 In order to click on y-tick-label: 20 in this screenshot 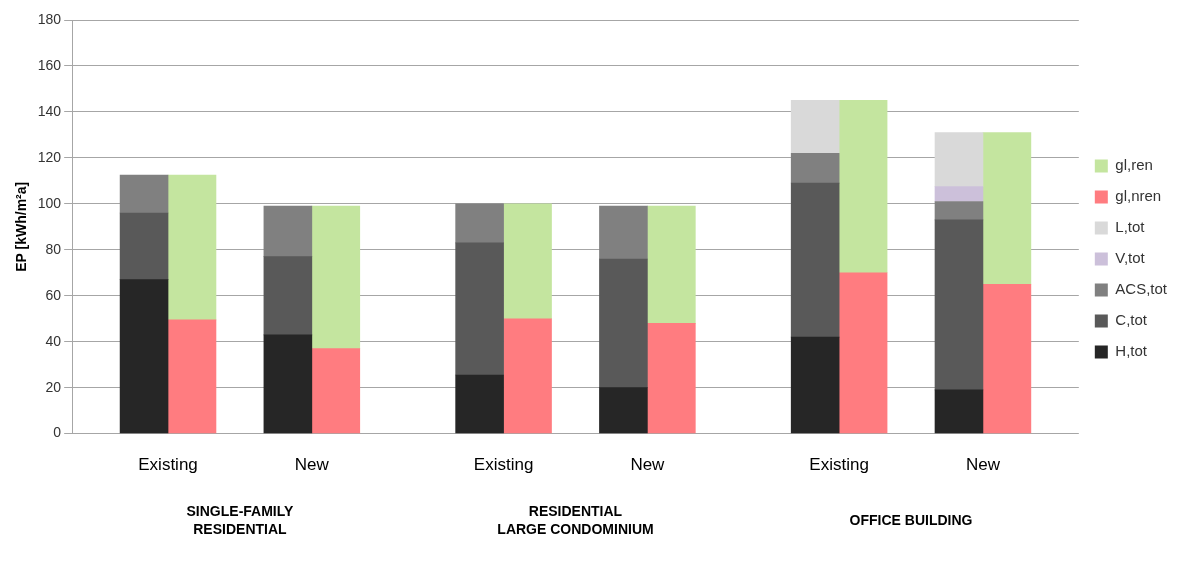, I will do `click(53, 386)`.